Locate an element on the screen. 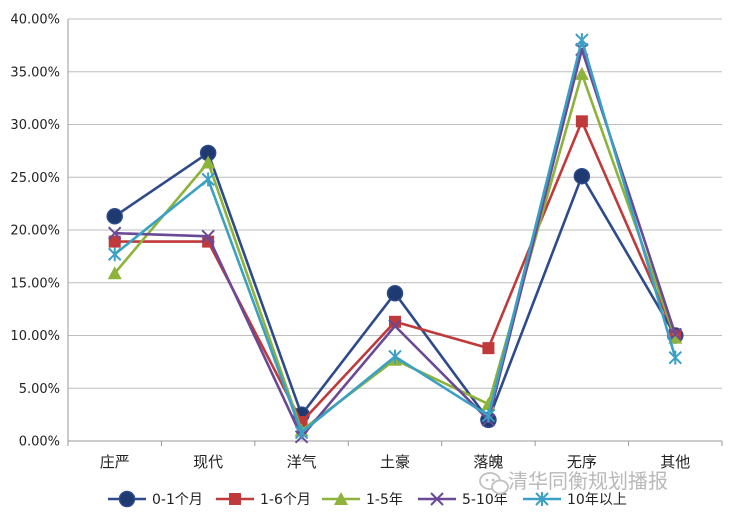 The image size is (730, 521). y-tick-label: 20.00% is located at coordinates (35, 231).